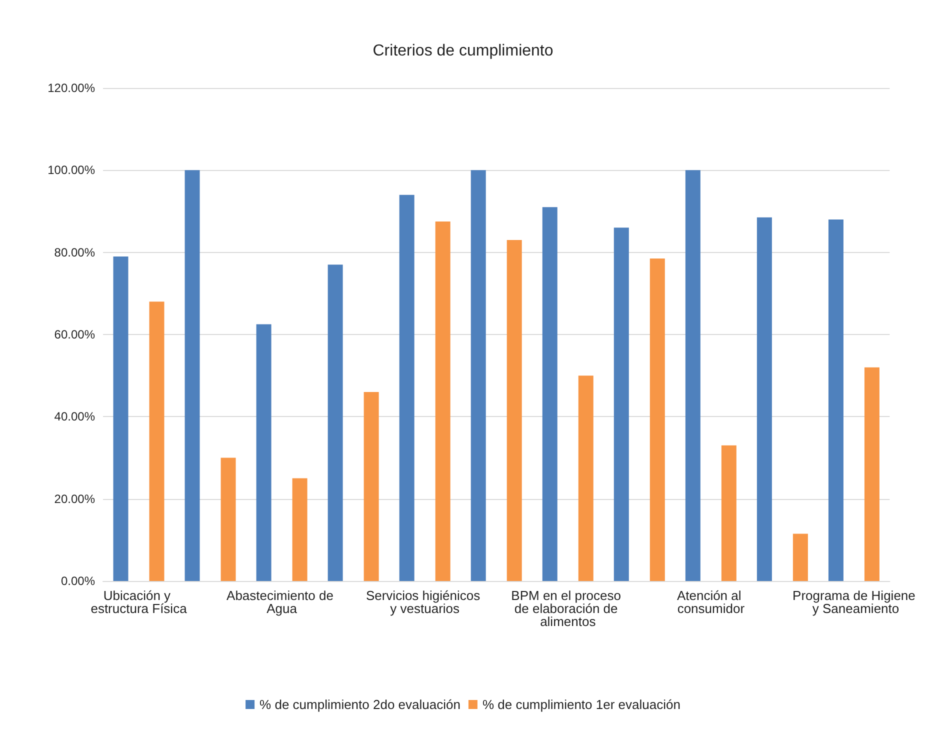 This screenshot has width=926, height=734. Describe the element at coordinates (72, 170) in the screenshot. I see `y-tick-label: 100.00%` at that location.